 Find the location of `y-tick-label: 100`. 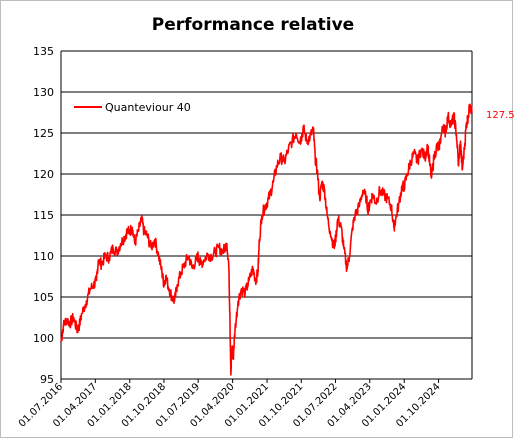

y-tick-label: 100 is located at coordinates (43, 338).